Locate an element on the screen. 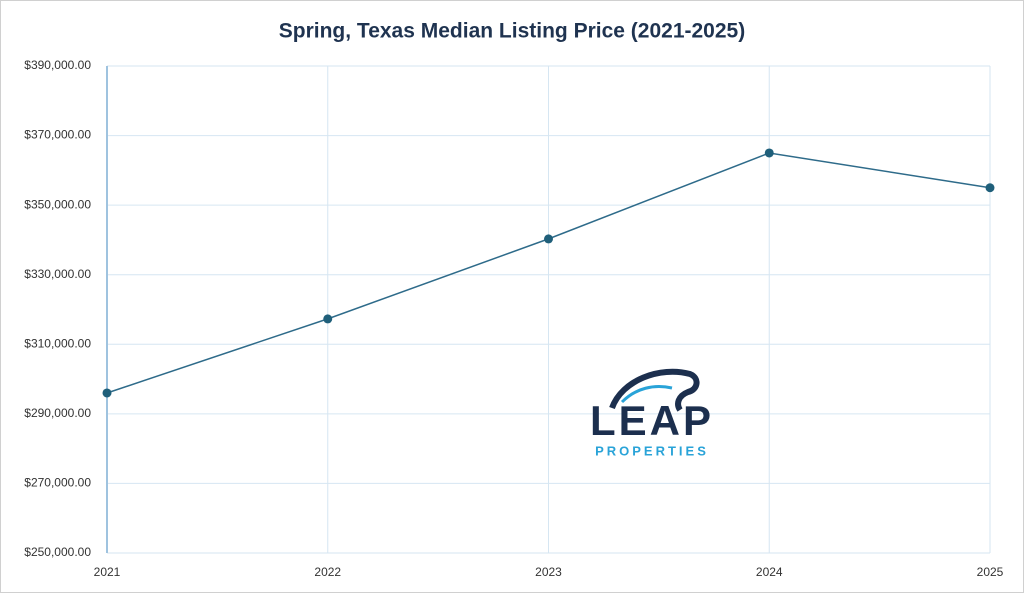 The height and width of the screenshot is (593, 1024). y-tick-label: $290,000.00 is located at coordinates (57, 413).